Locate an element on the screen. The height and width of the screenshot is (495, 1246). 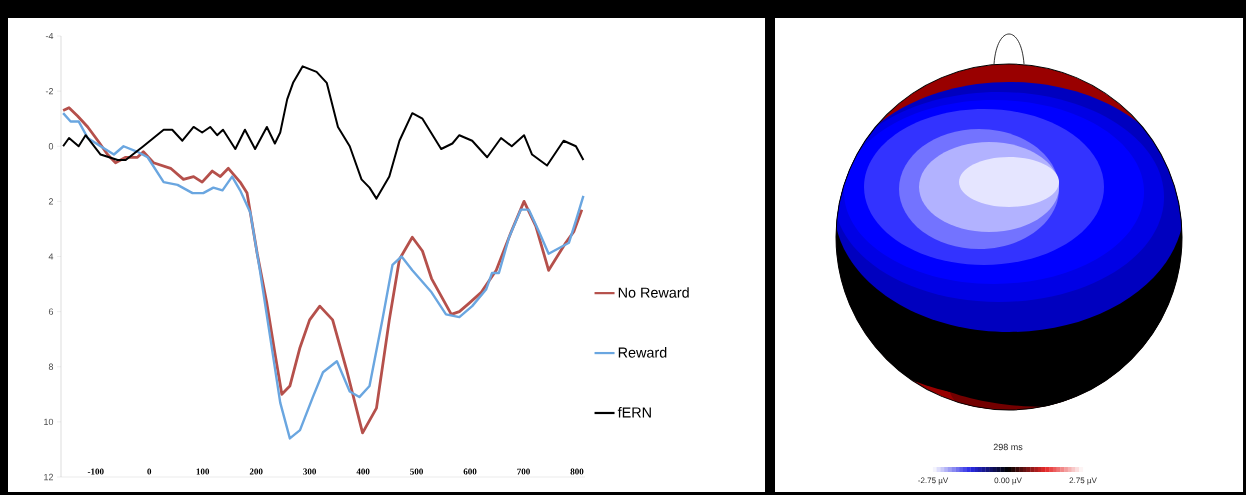
text: -2.75 µV is located at coordinates (933, 481).